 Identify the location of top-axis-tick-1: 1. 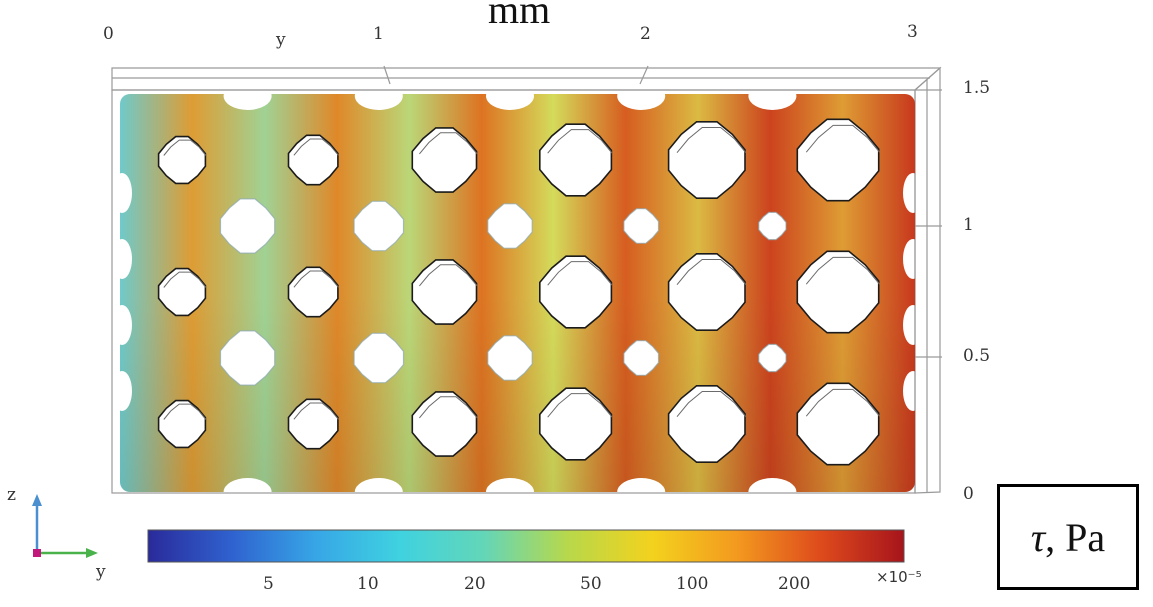
(378, 34).